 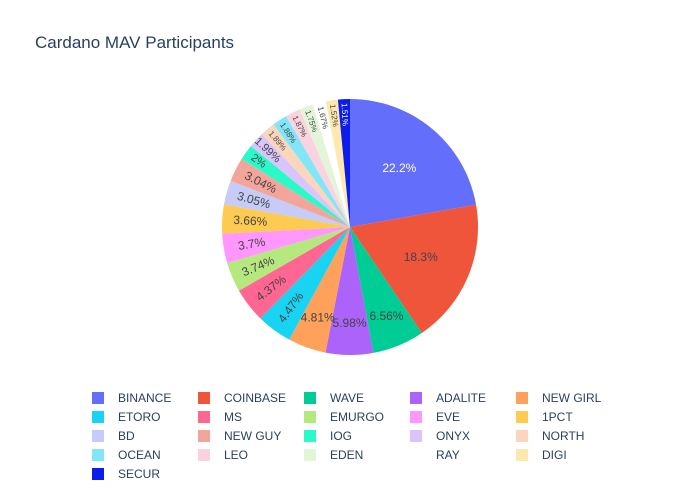 What do you see at coordinates (251, 455) in the screenshot?
I see `legend-item-leo: LEO` at bounding box center [251, 455].